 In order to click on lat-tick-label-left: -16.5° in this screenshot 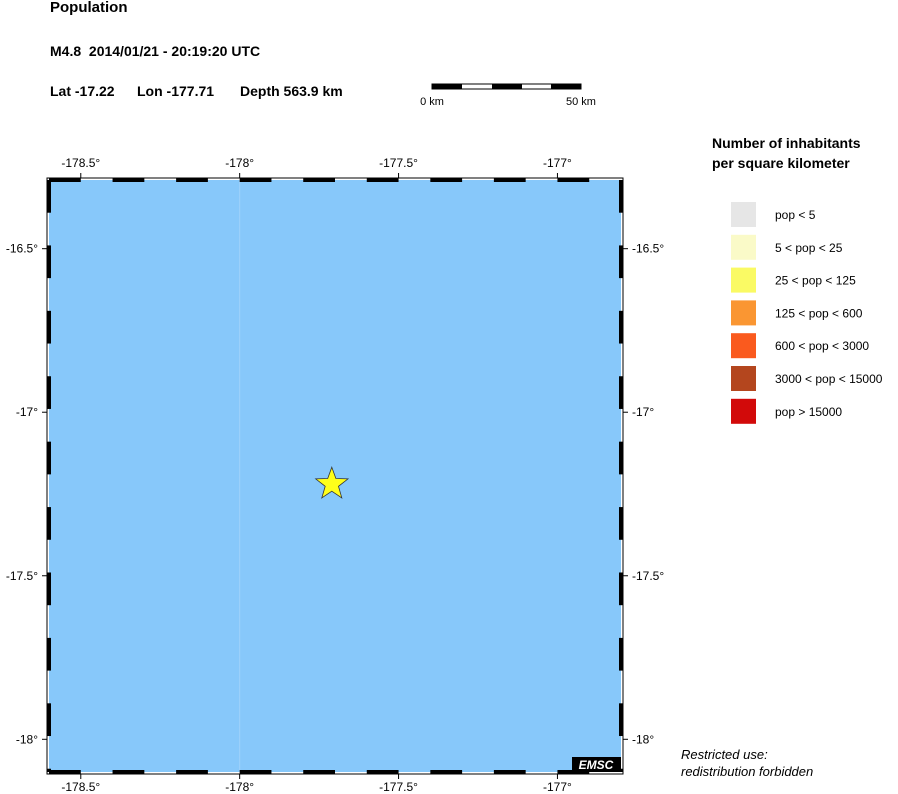, I will do `click(22, 249)`.